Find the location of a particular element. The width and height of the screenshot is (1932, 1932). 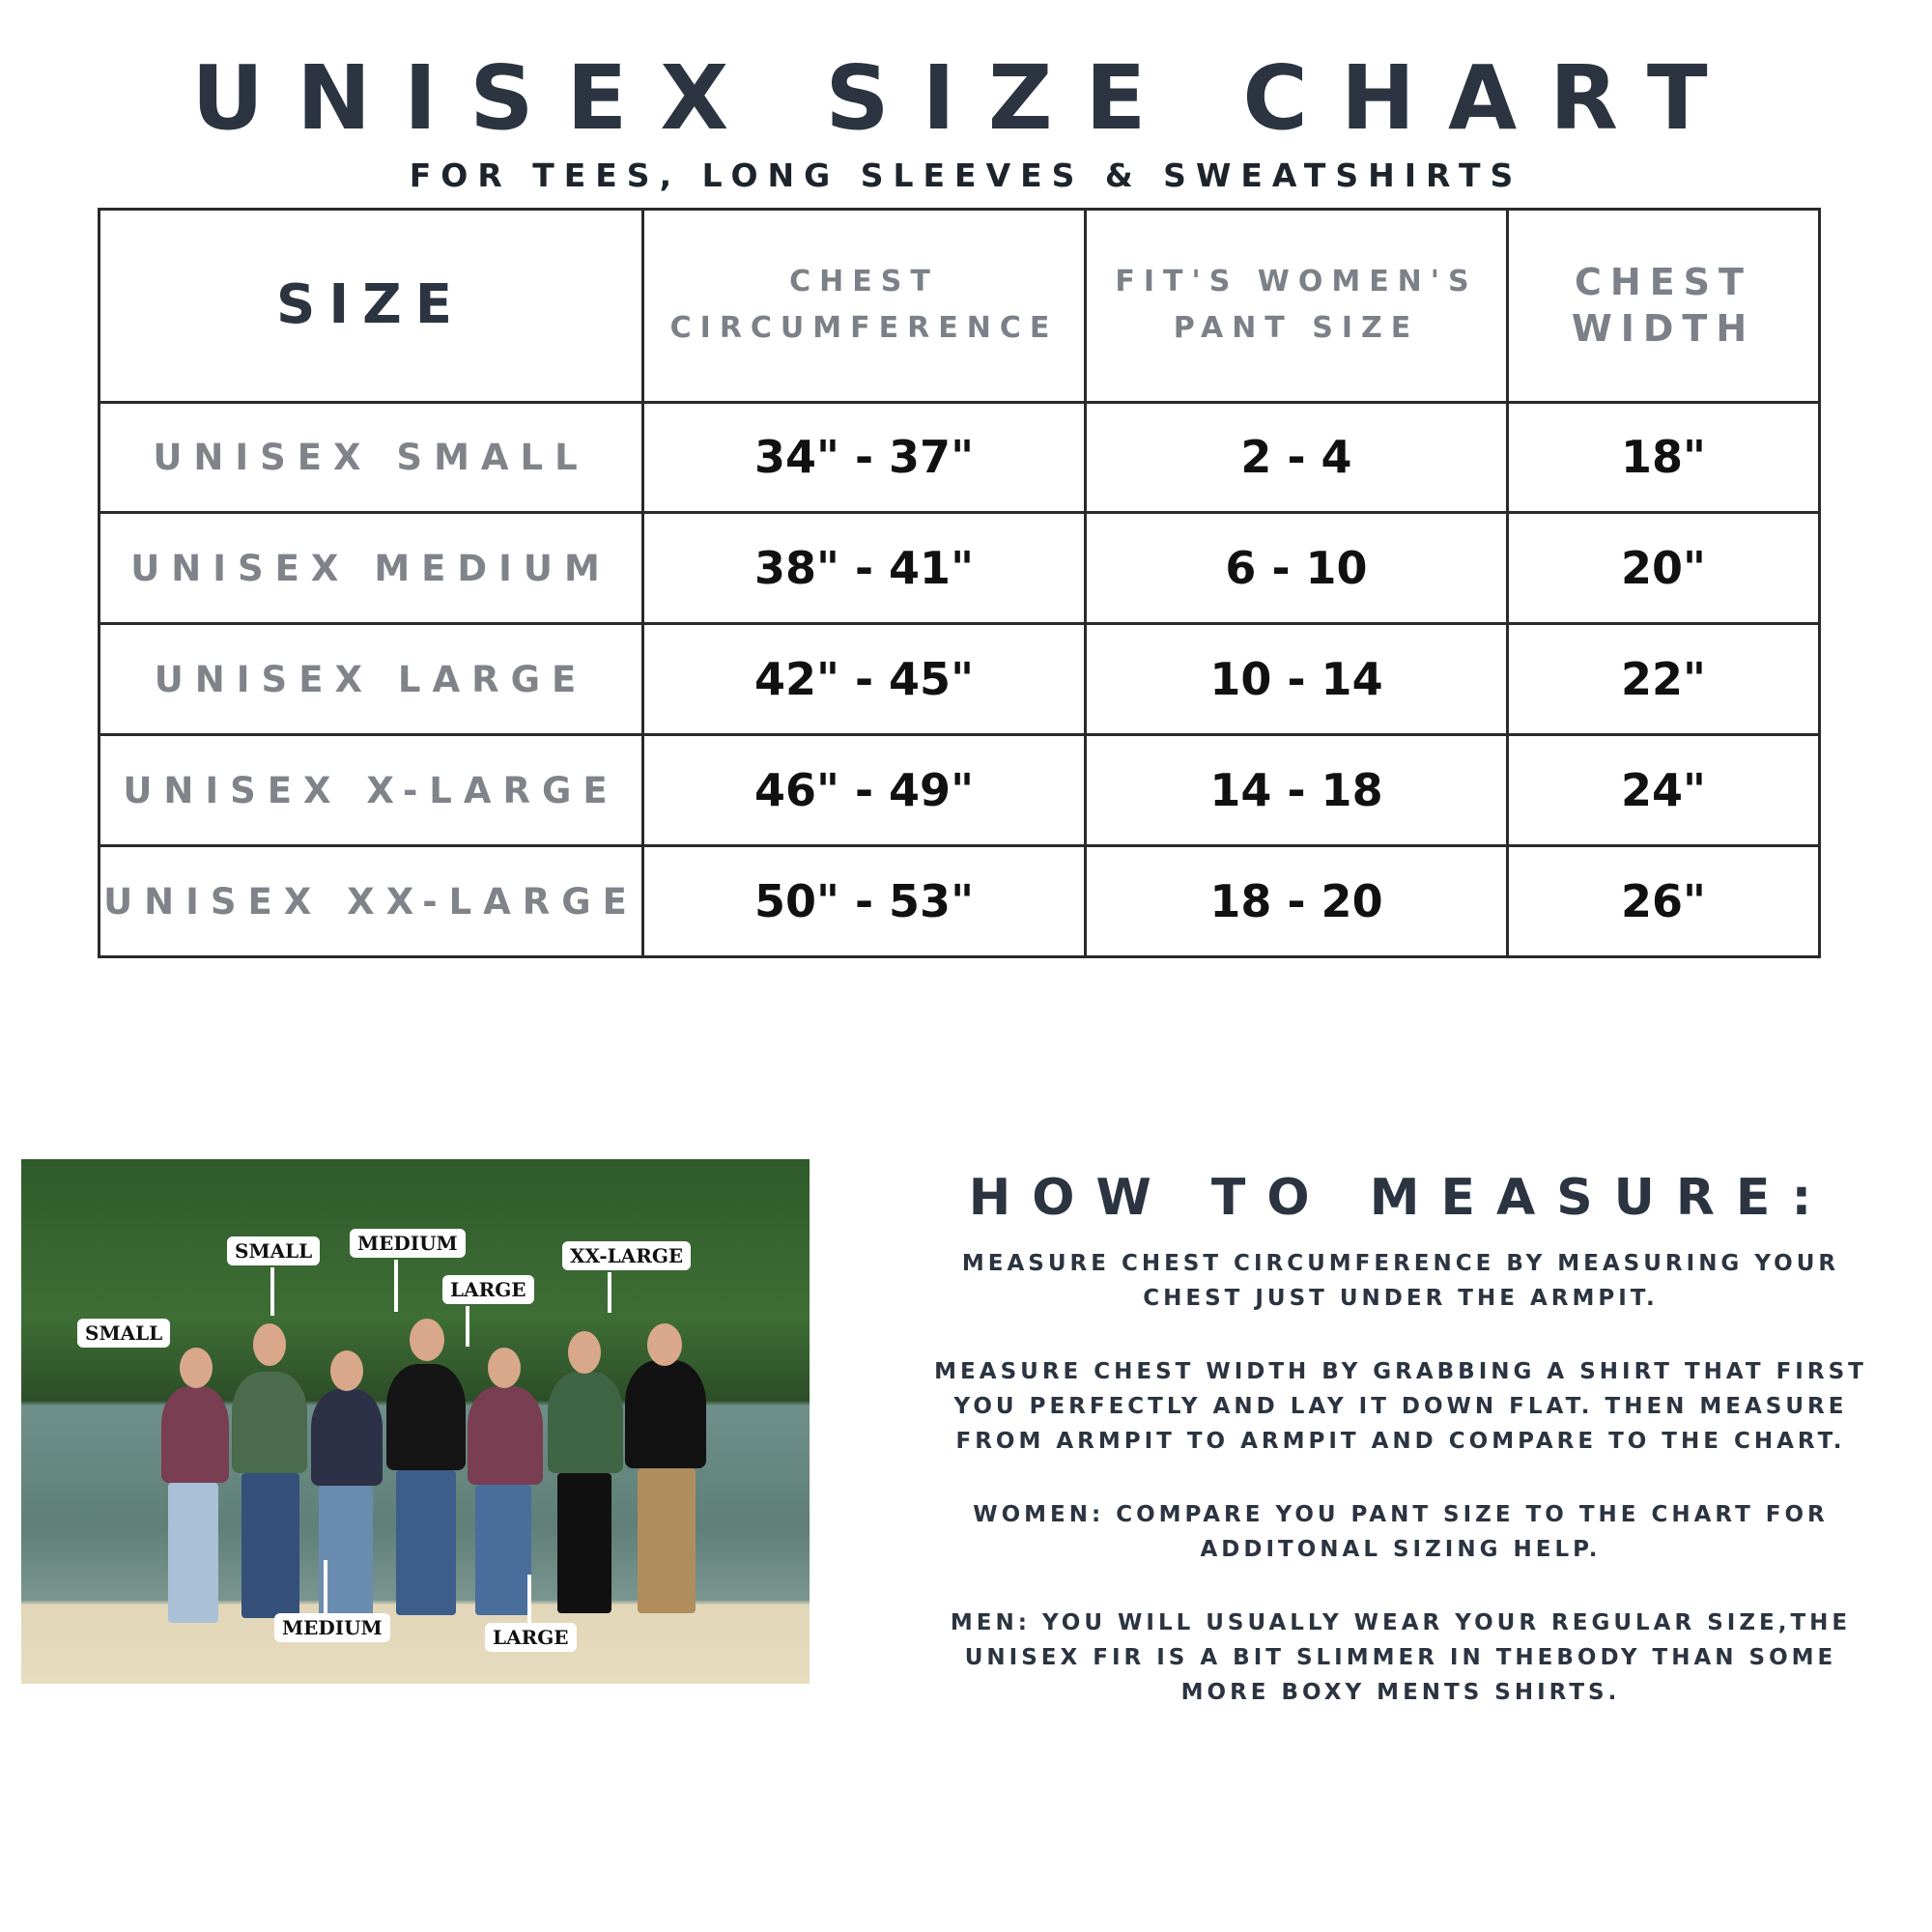

chest-width: 18" is located at coordinates (1663, 457).